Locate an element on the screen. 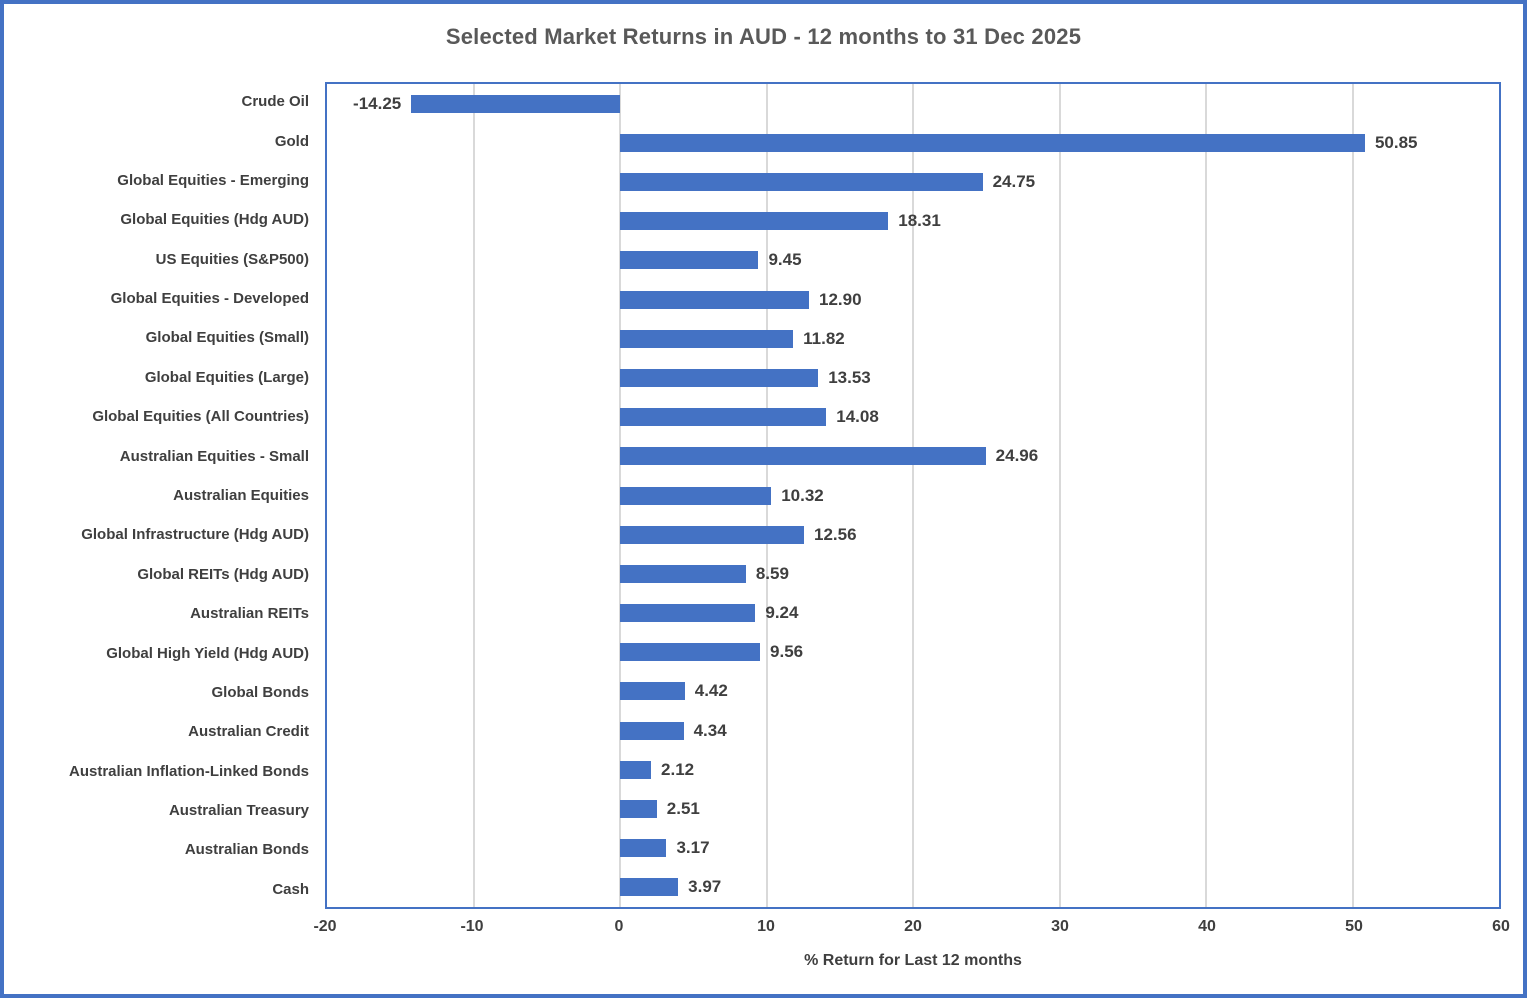  category-label: Global REITs (Hdg AUD) is located at coordinates (223, 574).